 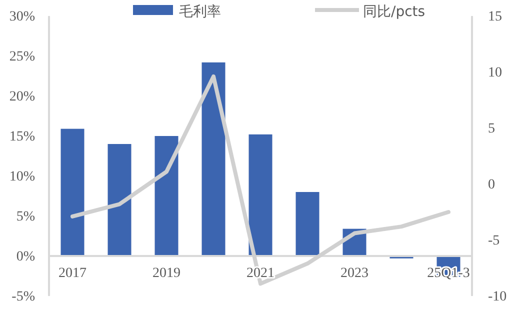 I want to click on y-tick-label: 20%, so click(x=22, y=96).